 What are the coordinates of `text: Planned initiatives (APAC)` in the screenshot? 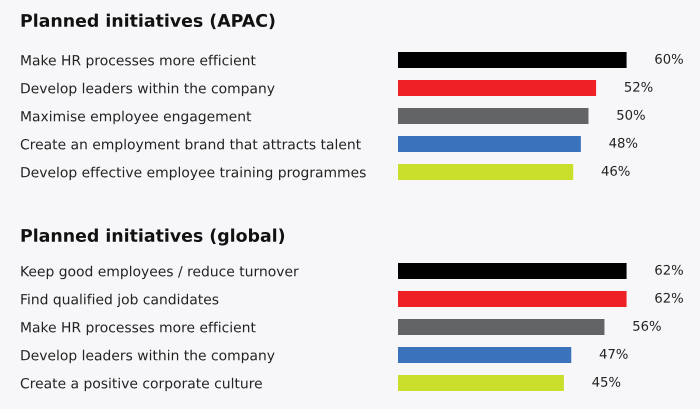 It's located at (148, 22).